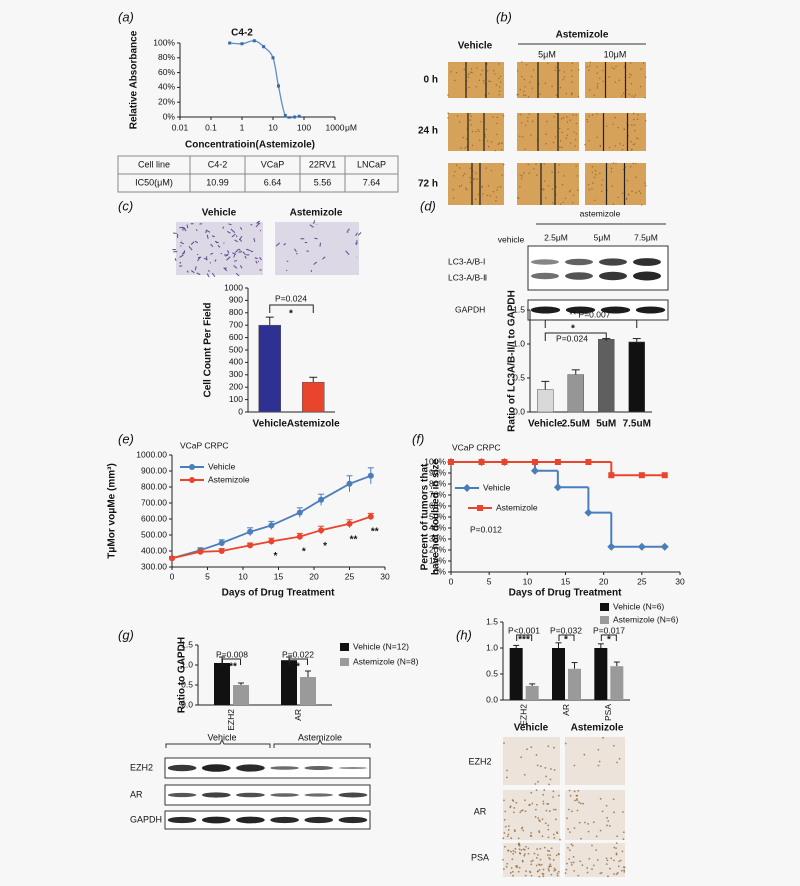 The width and height of the screenshot is (800, 886). Describe the element at coordinates (270, 424) in the screenshot. I see `x-tick-label: Vehicle` at that location.